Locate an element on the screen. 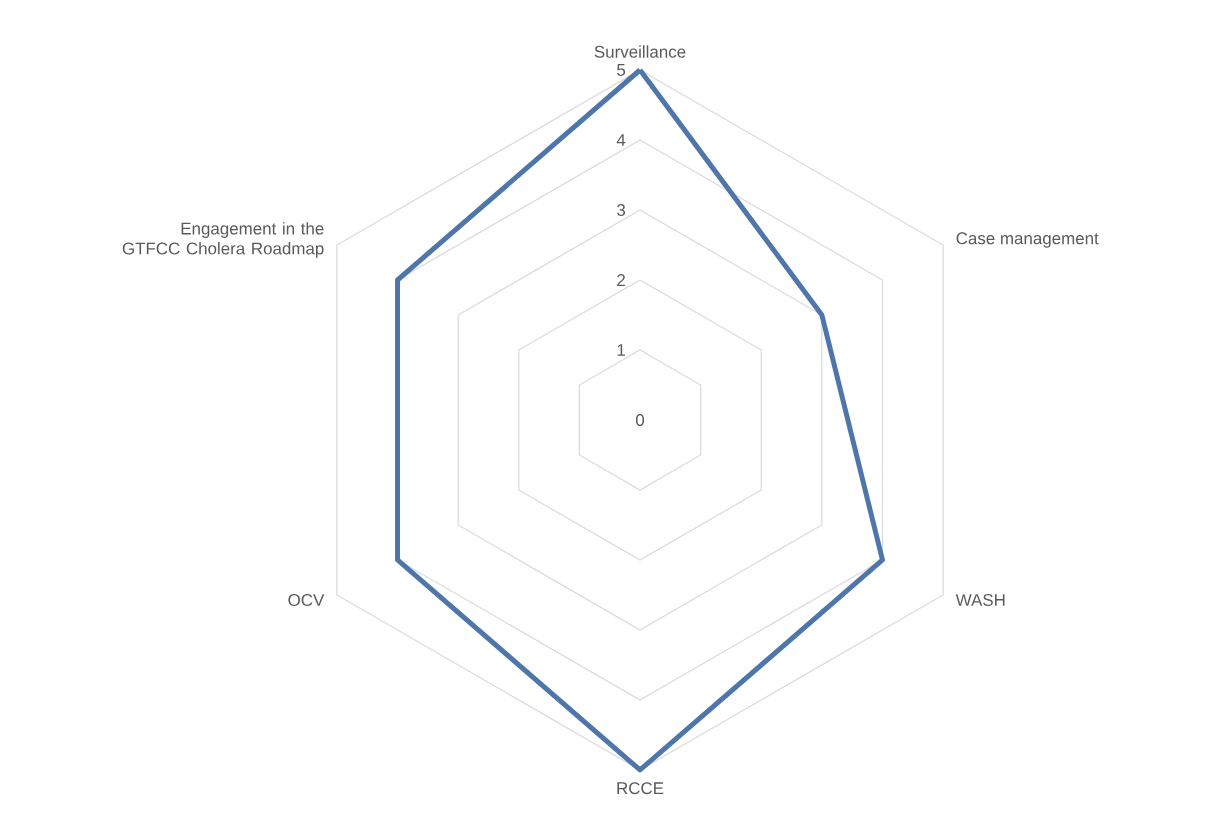 This screenshot has width=1210, height=820. spoke-label: OCV is located at coordinates (306, 599).